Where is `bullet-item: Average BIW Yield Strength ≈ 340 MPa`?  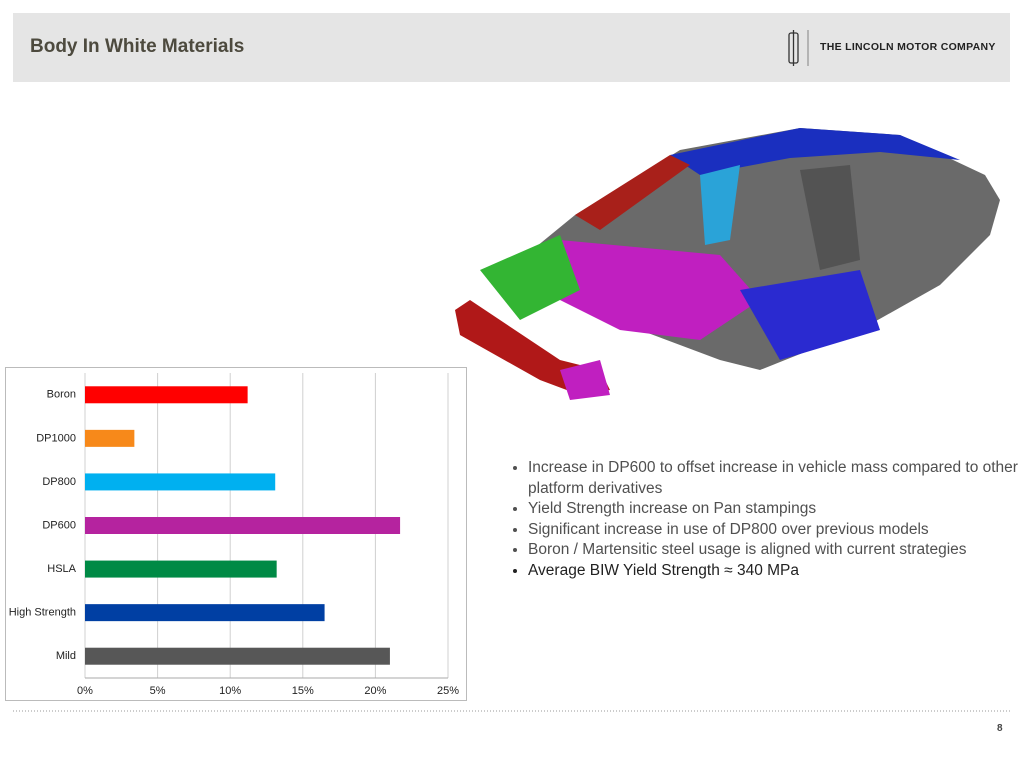 bullet-item: Average BIW Yield Strength ≈ 340 MPa is located at coordinates (776, 571).